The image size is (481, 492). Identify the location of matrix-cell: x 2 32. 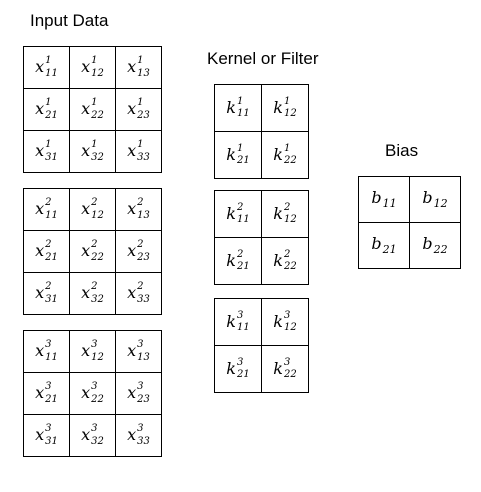
(92, 293).